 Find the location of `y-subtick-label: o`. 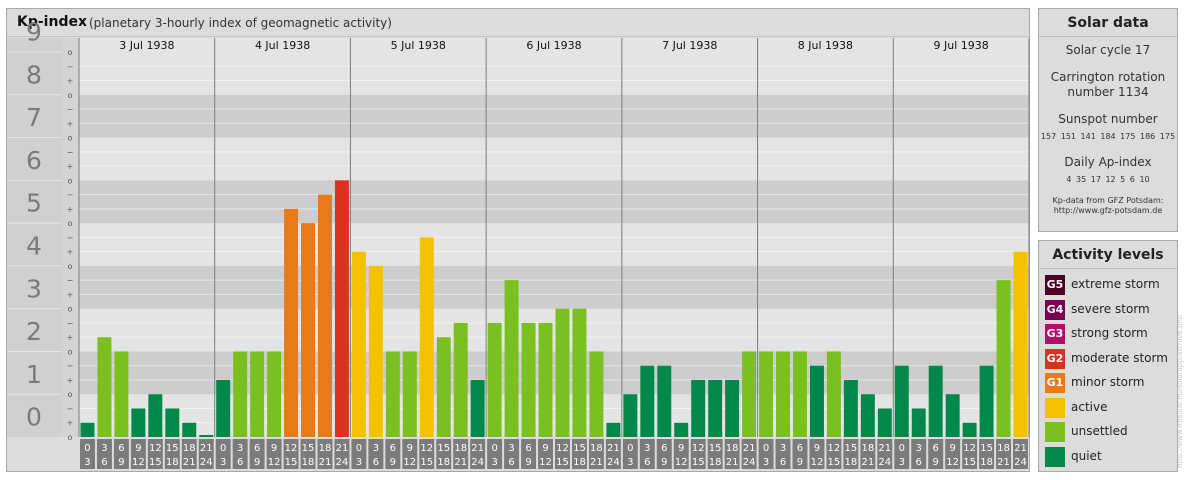

y-subtick-label: o is located at coordinates (70, 351).